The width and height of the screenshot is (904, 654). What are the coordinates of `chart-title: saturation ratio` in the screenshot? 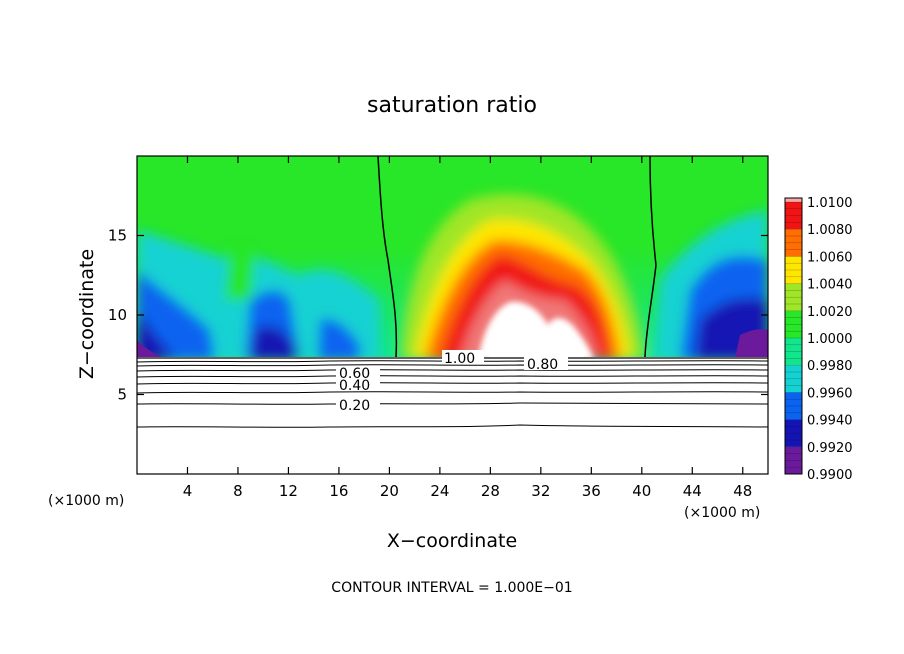 It's located at (452, 105).